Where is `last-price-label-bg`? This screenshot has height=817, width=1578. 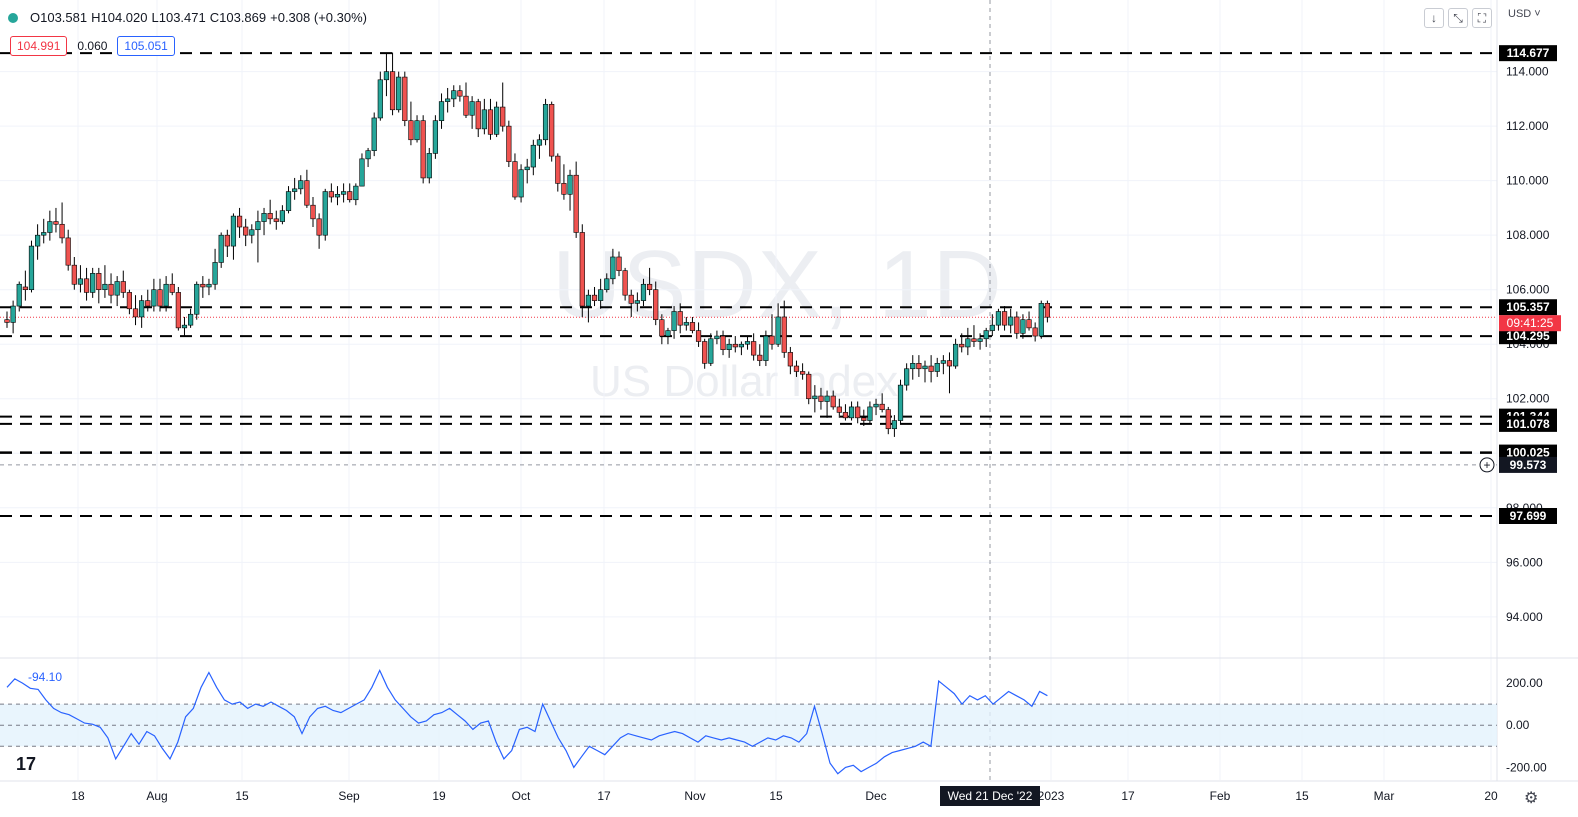 last-price-label-bg is located at coordinates (1530, 323).